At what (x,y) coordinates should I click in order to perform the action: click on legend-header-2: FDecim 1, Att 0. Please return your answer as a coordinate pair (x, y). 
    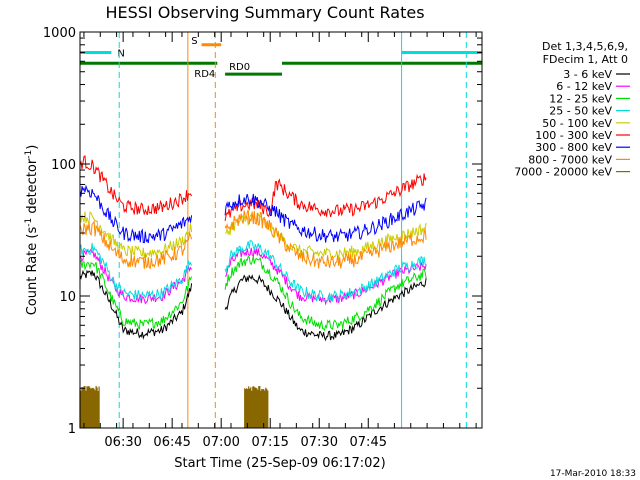
    Looking at the image, I should click on (585, 59).